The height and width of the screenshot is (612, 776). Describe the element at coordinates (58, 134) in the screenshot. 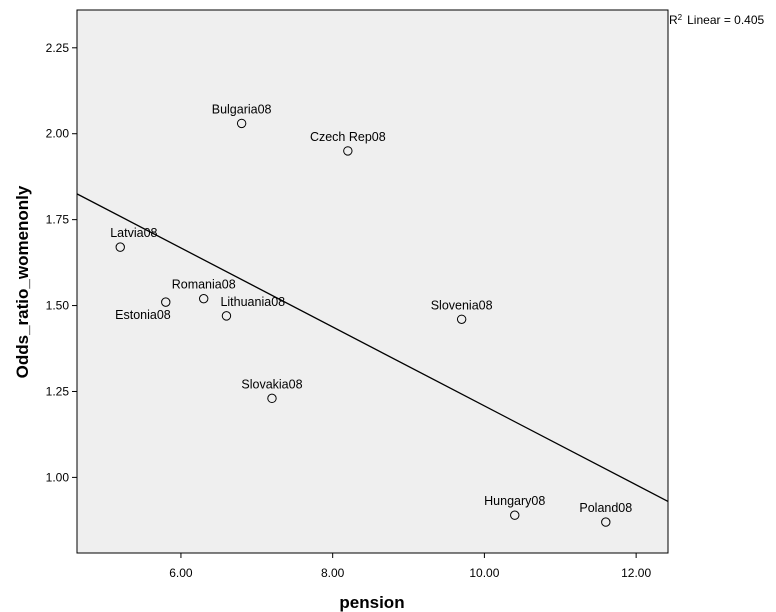

I see `y-tick-label: 2.00` at that location.